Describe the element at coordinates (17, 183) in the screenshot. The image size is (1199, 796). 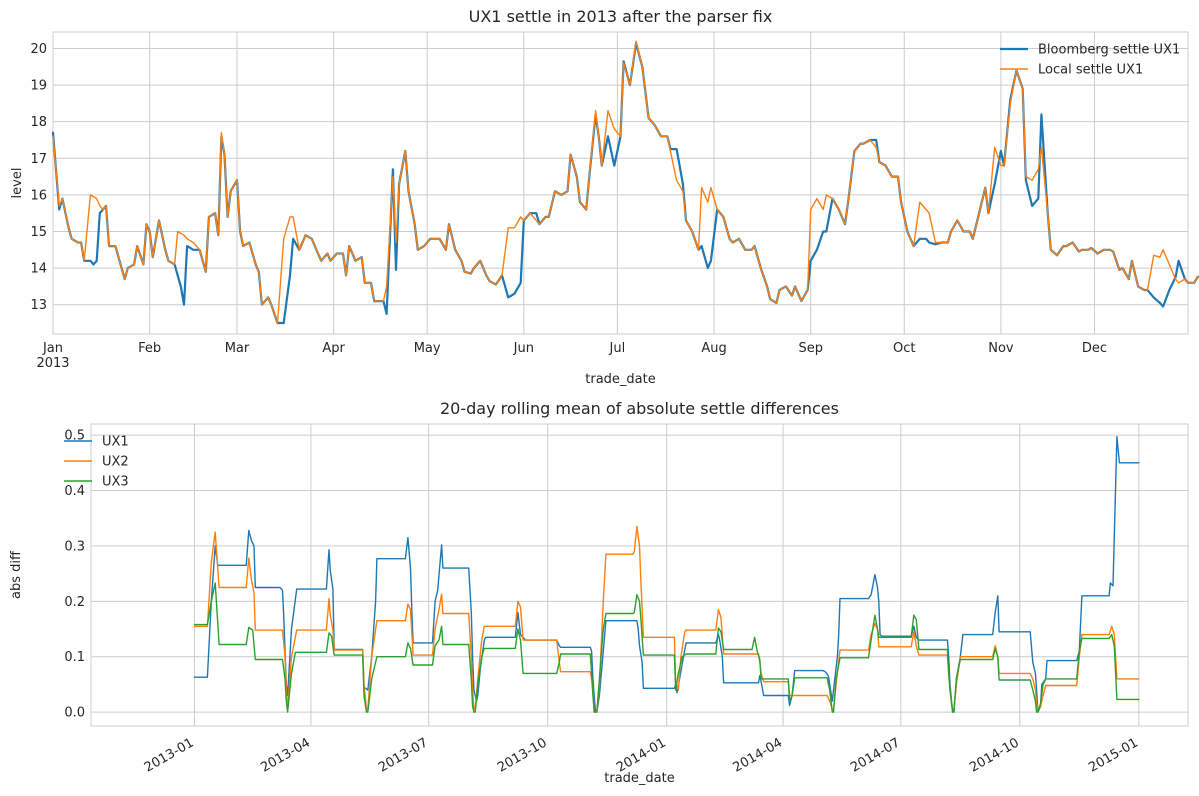
I see `top-chart-ylabel: level` at that location.